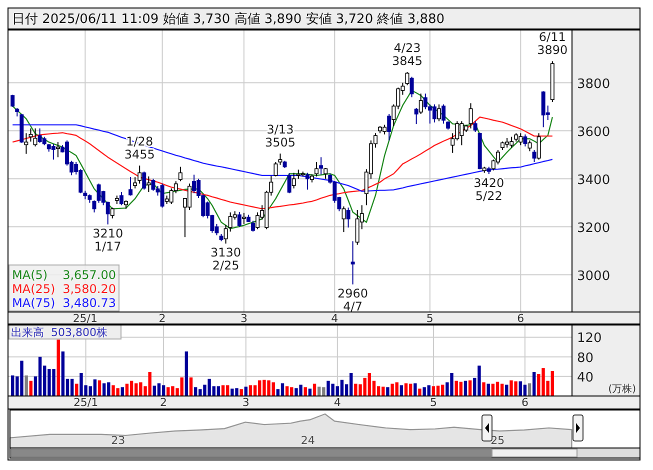 The image size is (653, 470). I want to click on x-tick-label: 6, so click(524, 402).